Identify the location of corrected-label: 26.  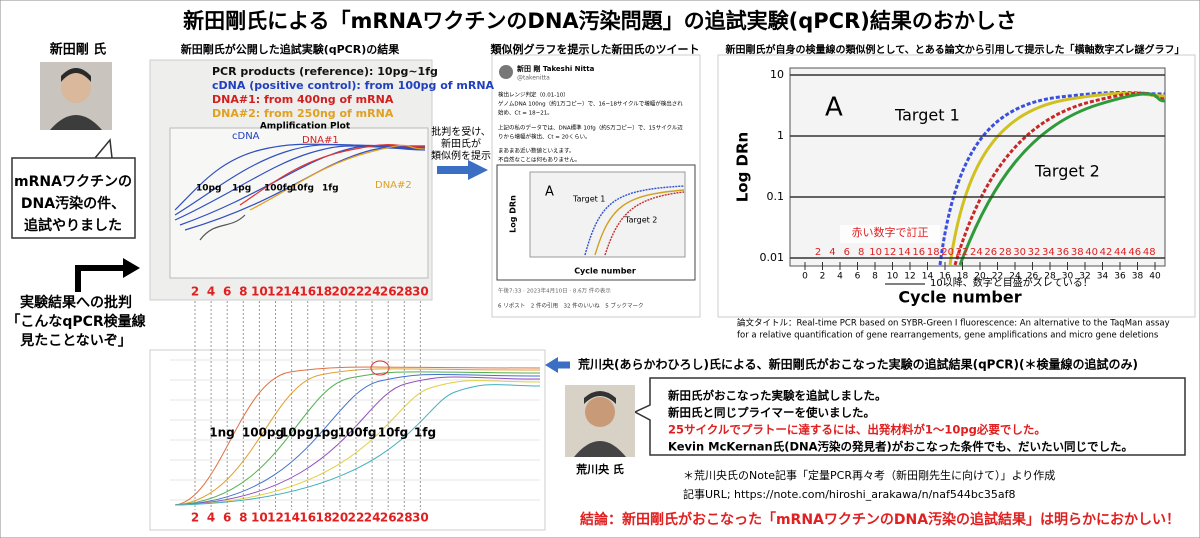
(990, 252).